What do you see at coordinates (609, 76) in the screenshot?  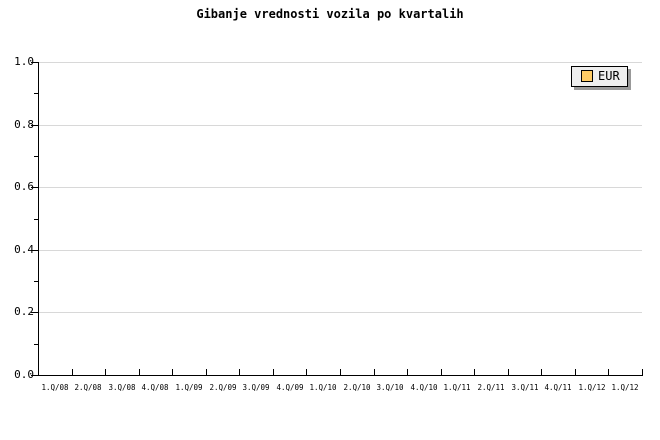 I see `legend-label: EUR` at bounding box center [609, 76].